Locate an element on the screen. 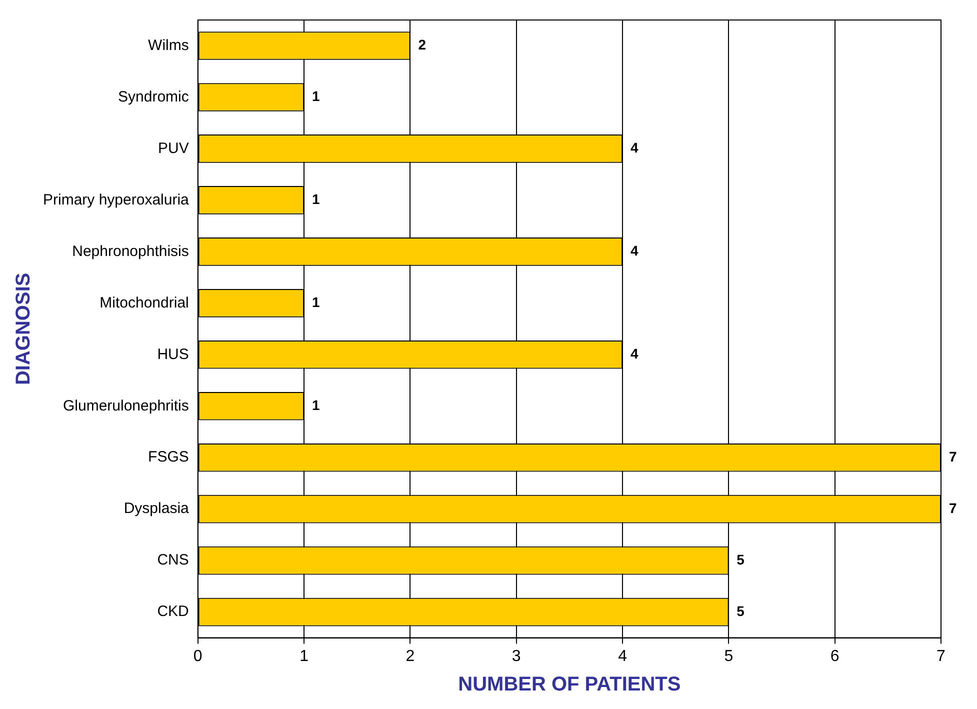 The height and width of the screenshot is (709, 977). x-tick-label: 3 is located at coordinates (516, 656).